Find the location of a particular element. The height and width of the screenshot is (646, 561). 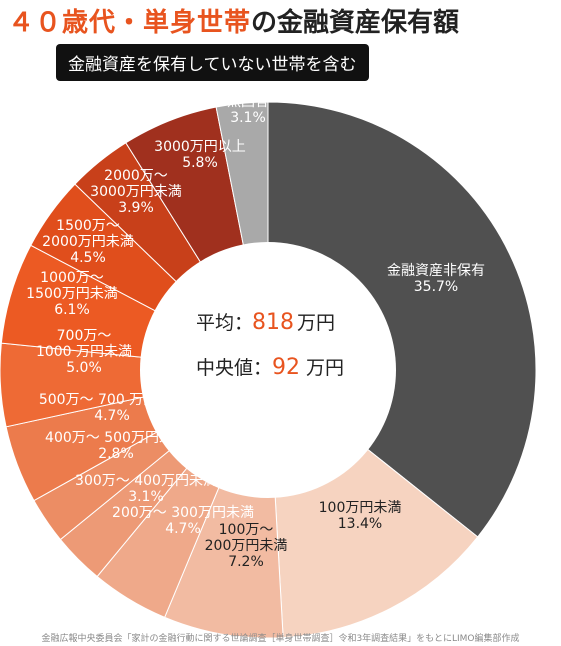

slice-label-line: 金融資産非保有 is located at coordinates (436, 271).